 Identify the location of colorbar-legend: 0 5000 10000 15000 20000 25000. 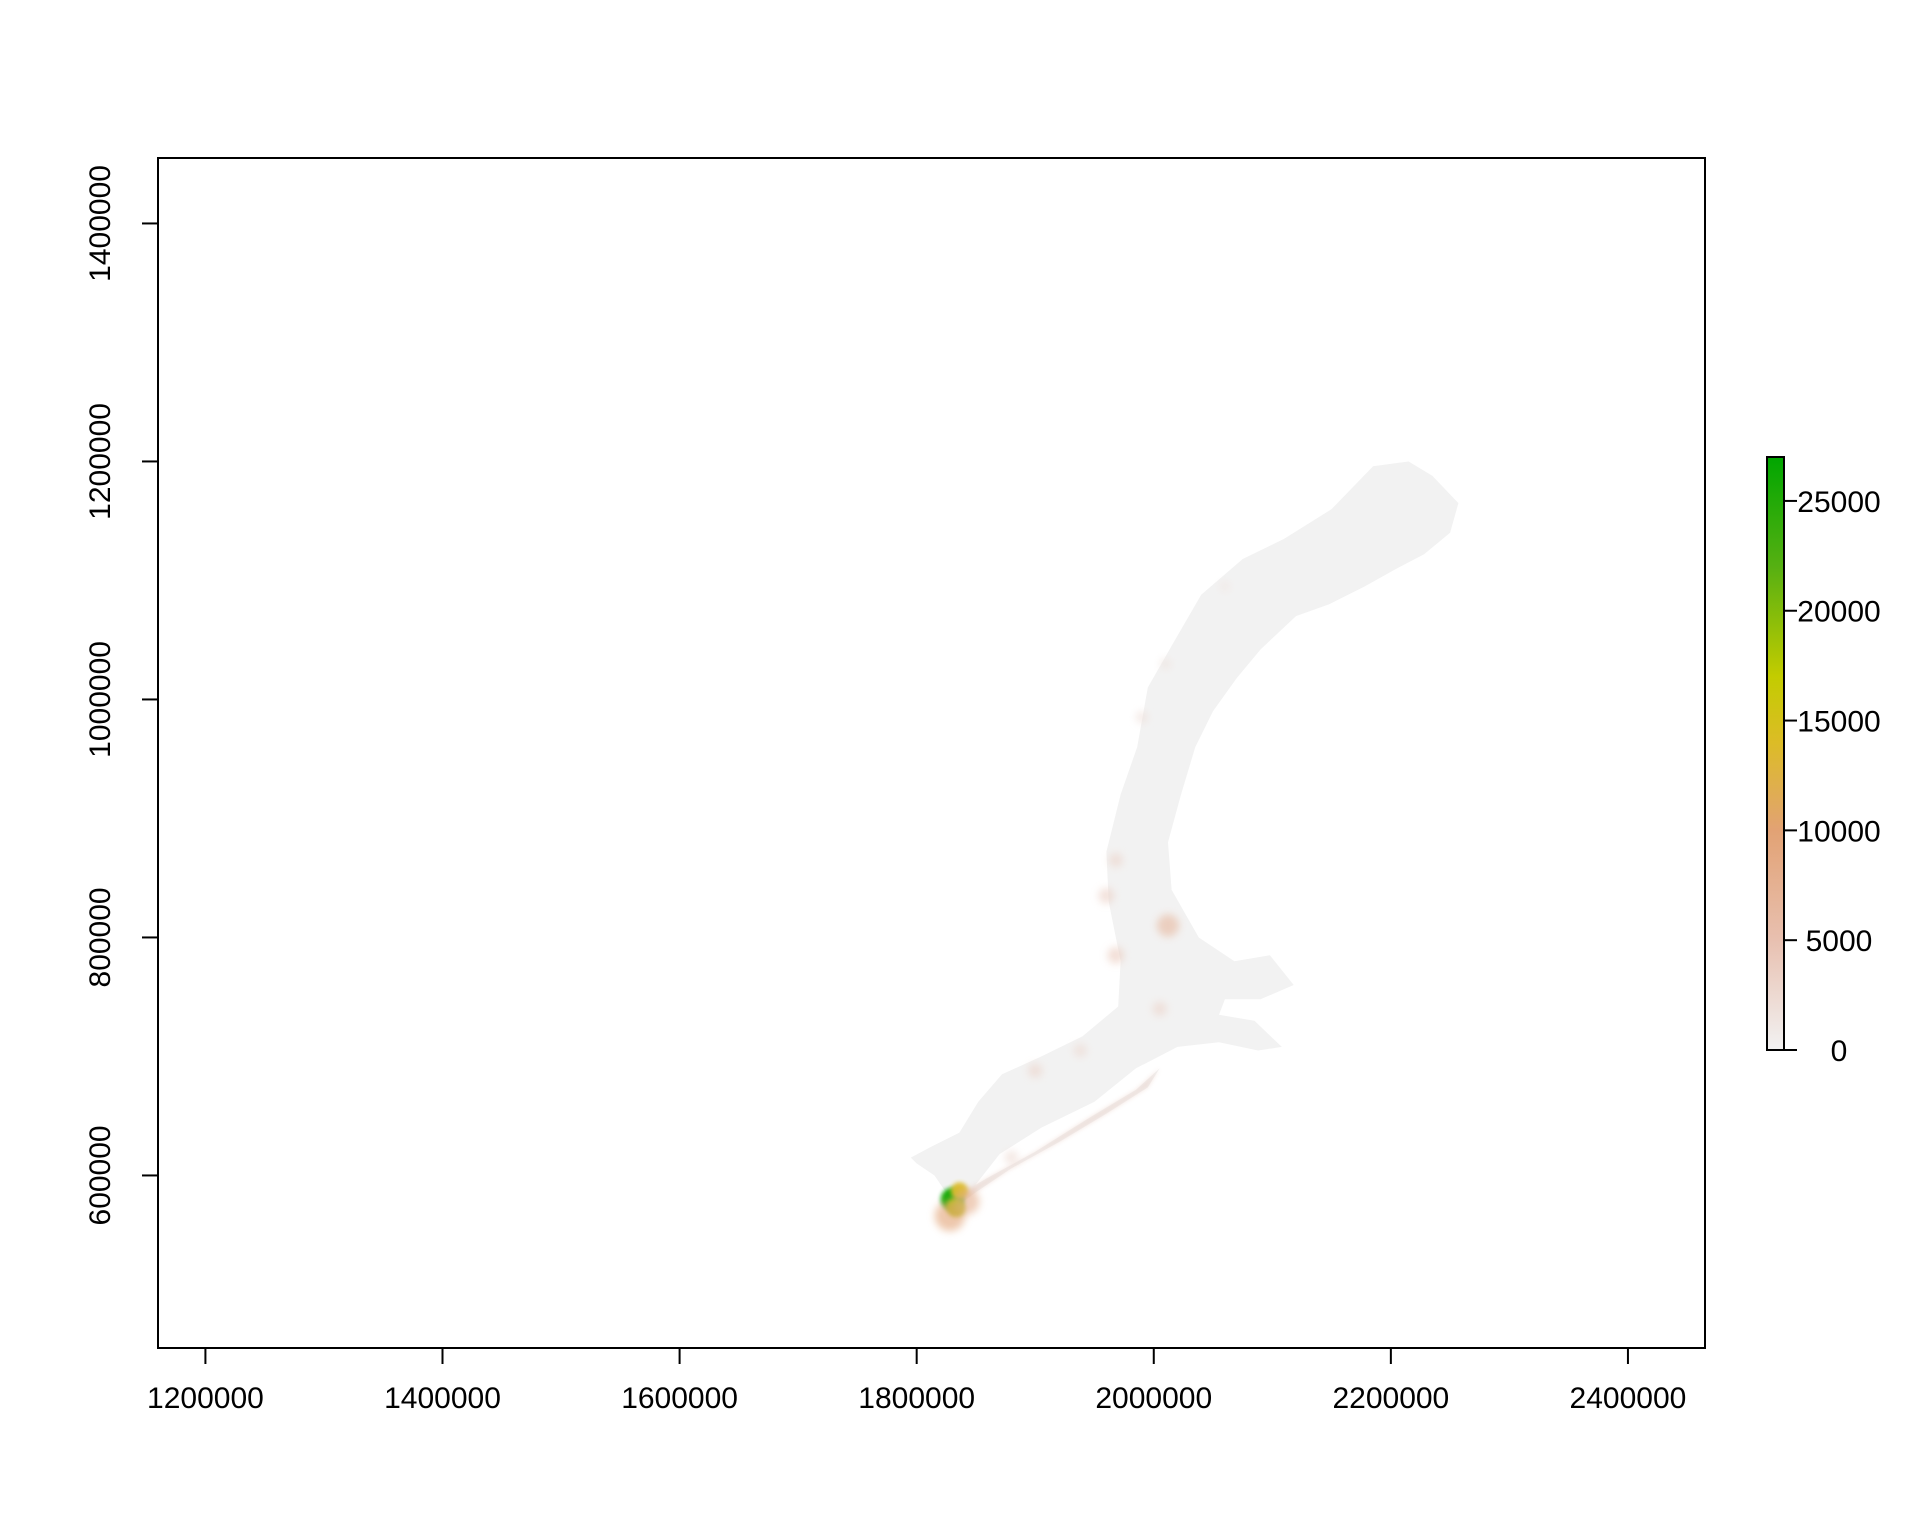
(1823, 762).